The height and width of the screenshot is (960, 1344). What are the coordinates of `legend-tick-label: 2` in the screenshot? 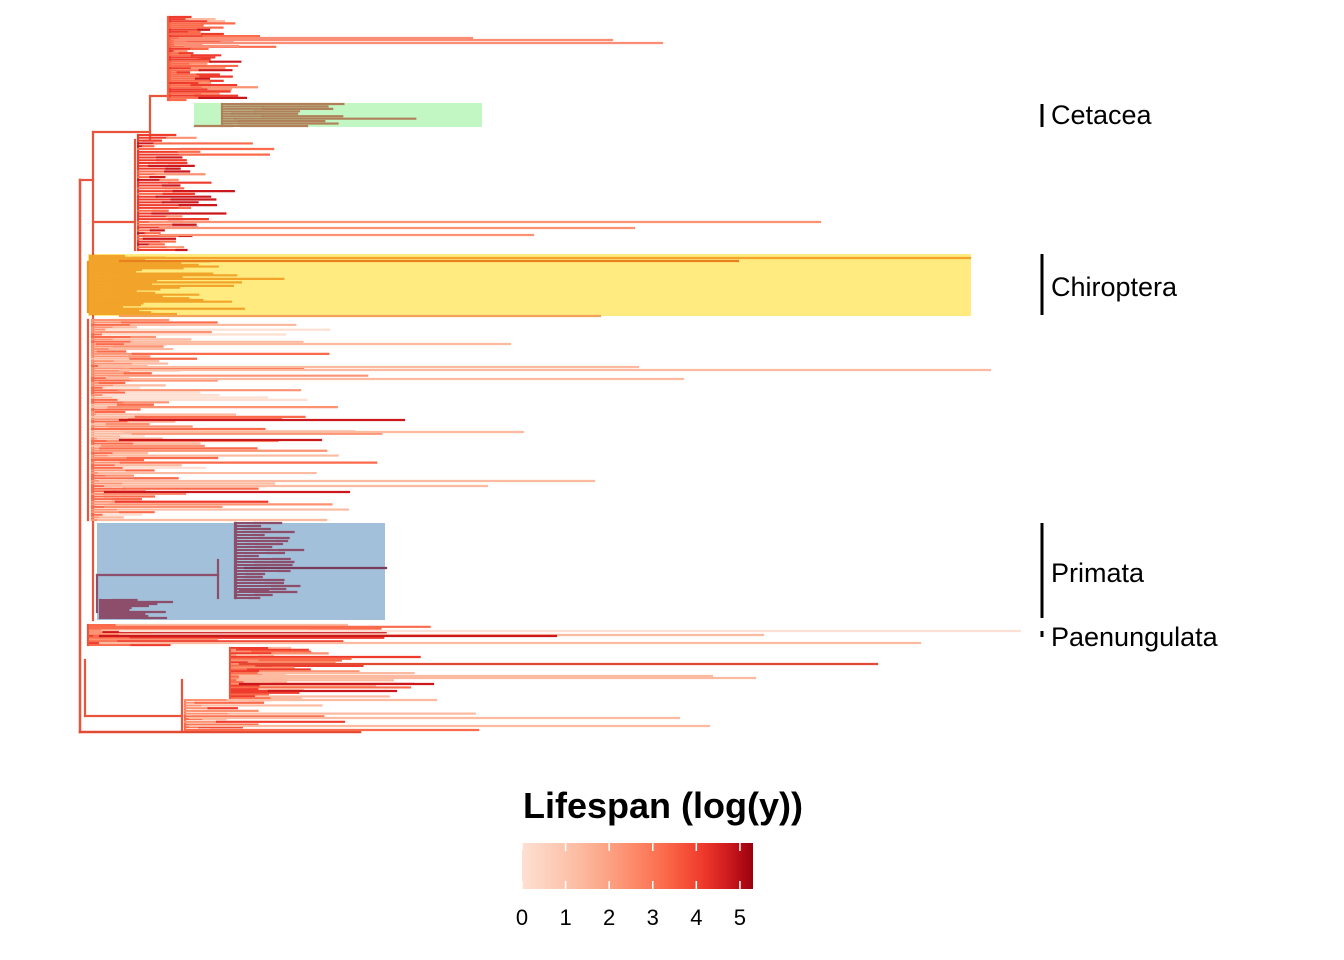 It's located at (609, 917).